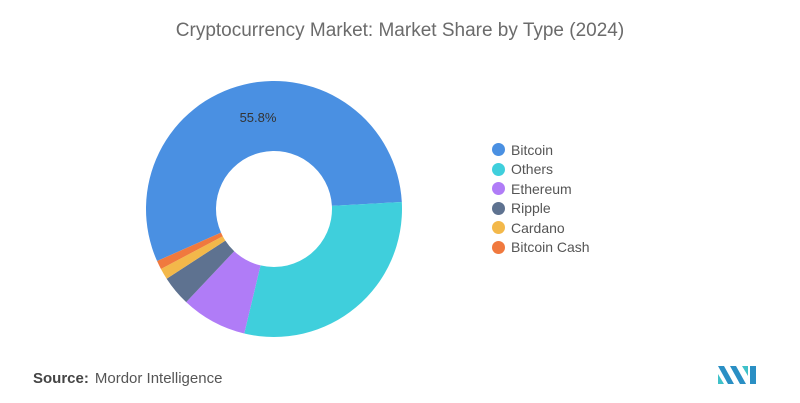 The image size is (800, 403). I want to click on legend-item: Ripple, so click(541, 209).